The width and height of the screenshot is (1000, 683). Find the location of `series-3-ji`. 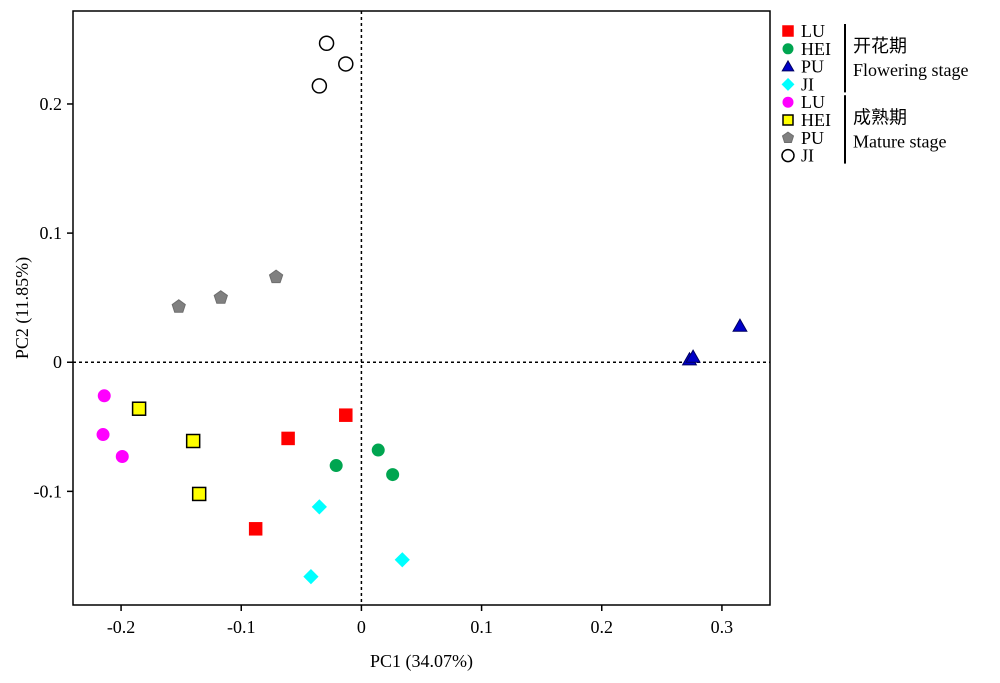

series-3-ji is located at coordinates (356, 542).